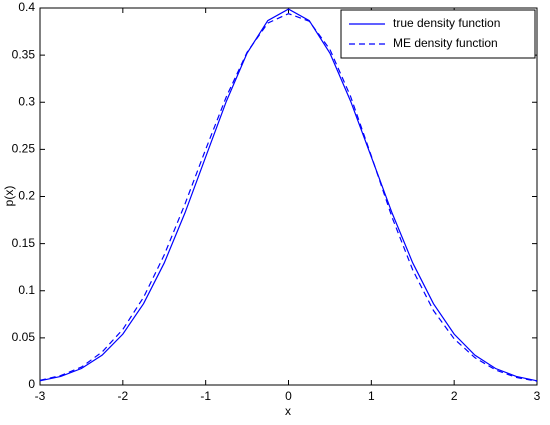  Describe the element at coordinates (26, 7) in the screenshot. I see `y-tick-label: 0.4` at that location.